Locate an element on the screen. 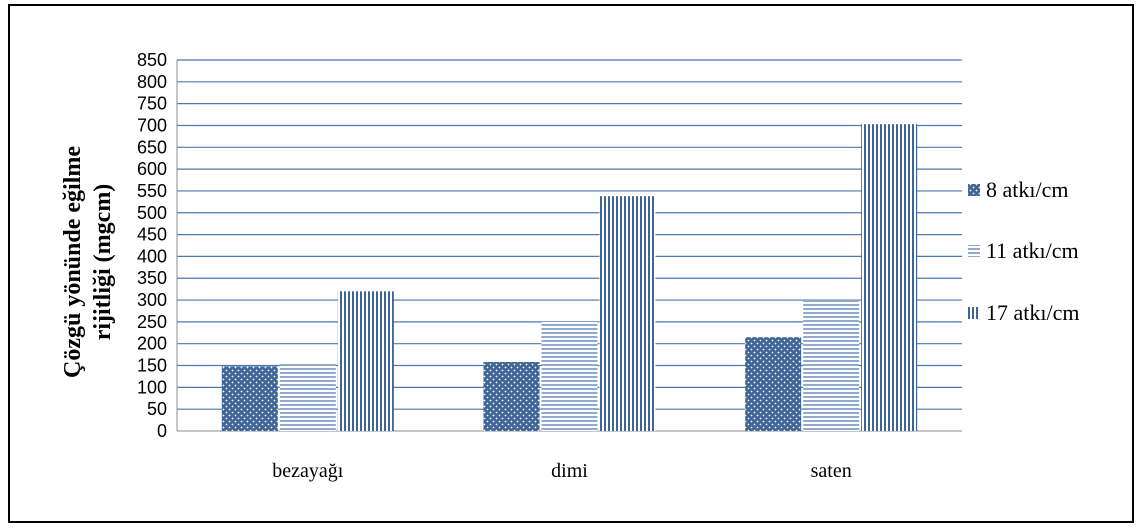 The width and height of the screenshot is (1144, 531). legend-label: 17 atkı/cm is located at coordinates (1032, 312).